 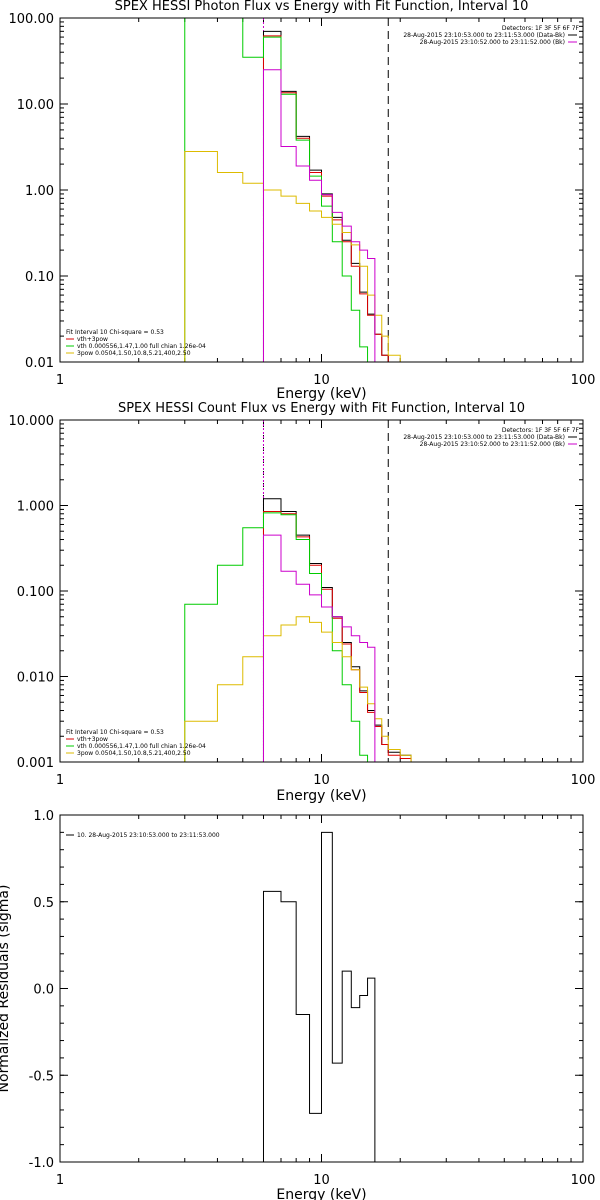 What do you see at coordinates (35, 678) in the screenshot?
I see `y-tick-label: 0.010` at bounding box center [35, 678].